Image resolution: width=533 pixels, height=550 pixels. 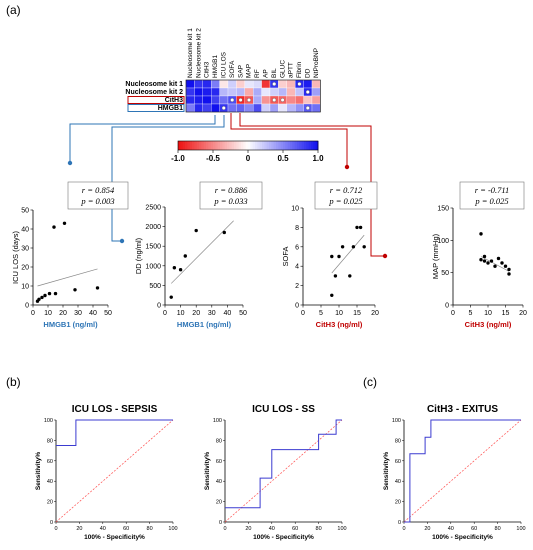 I want to click on y-tick-label: 1000, so click(x=153, y=266).